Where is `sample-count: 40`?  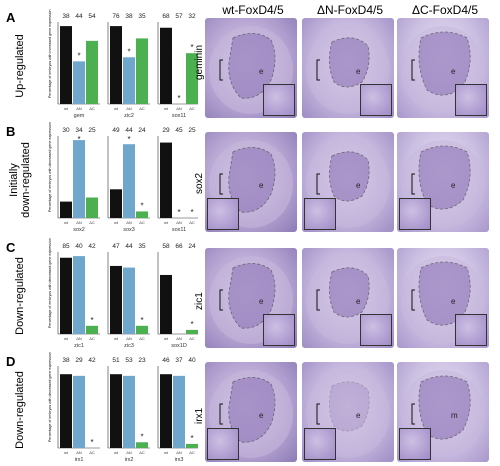
sample-count: 40 is located at coordinates (192, 360).